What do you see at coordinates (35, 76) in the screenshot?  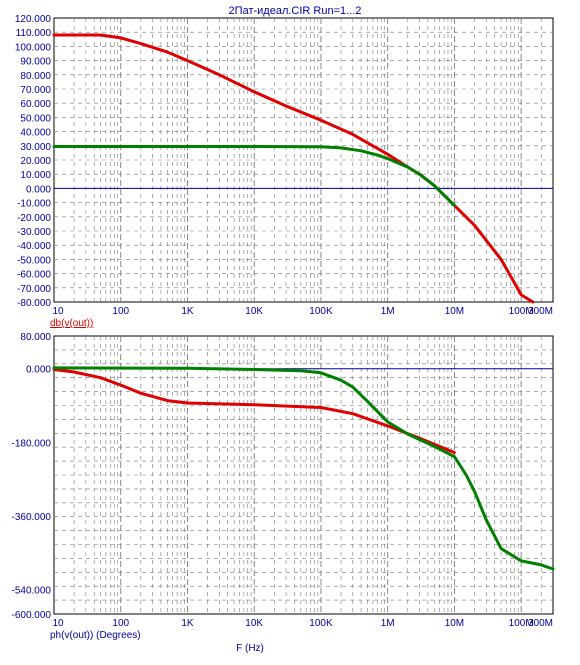 I see `magnitude-y-tick-label: 80.000` at bounding box center [35, 76].